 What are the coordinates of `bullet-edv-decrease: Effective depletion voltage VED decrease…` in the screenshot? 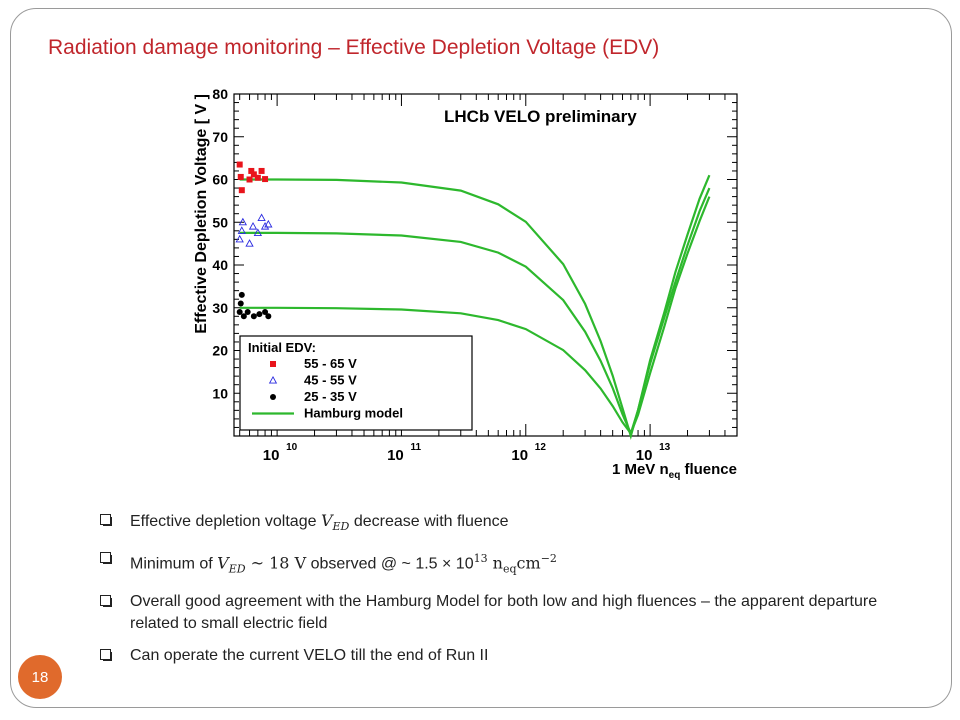 It's located at (496, 524).